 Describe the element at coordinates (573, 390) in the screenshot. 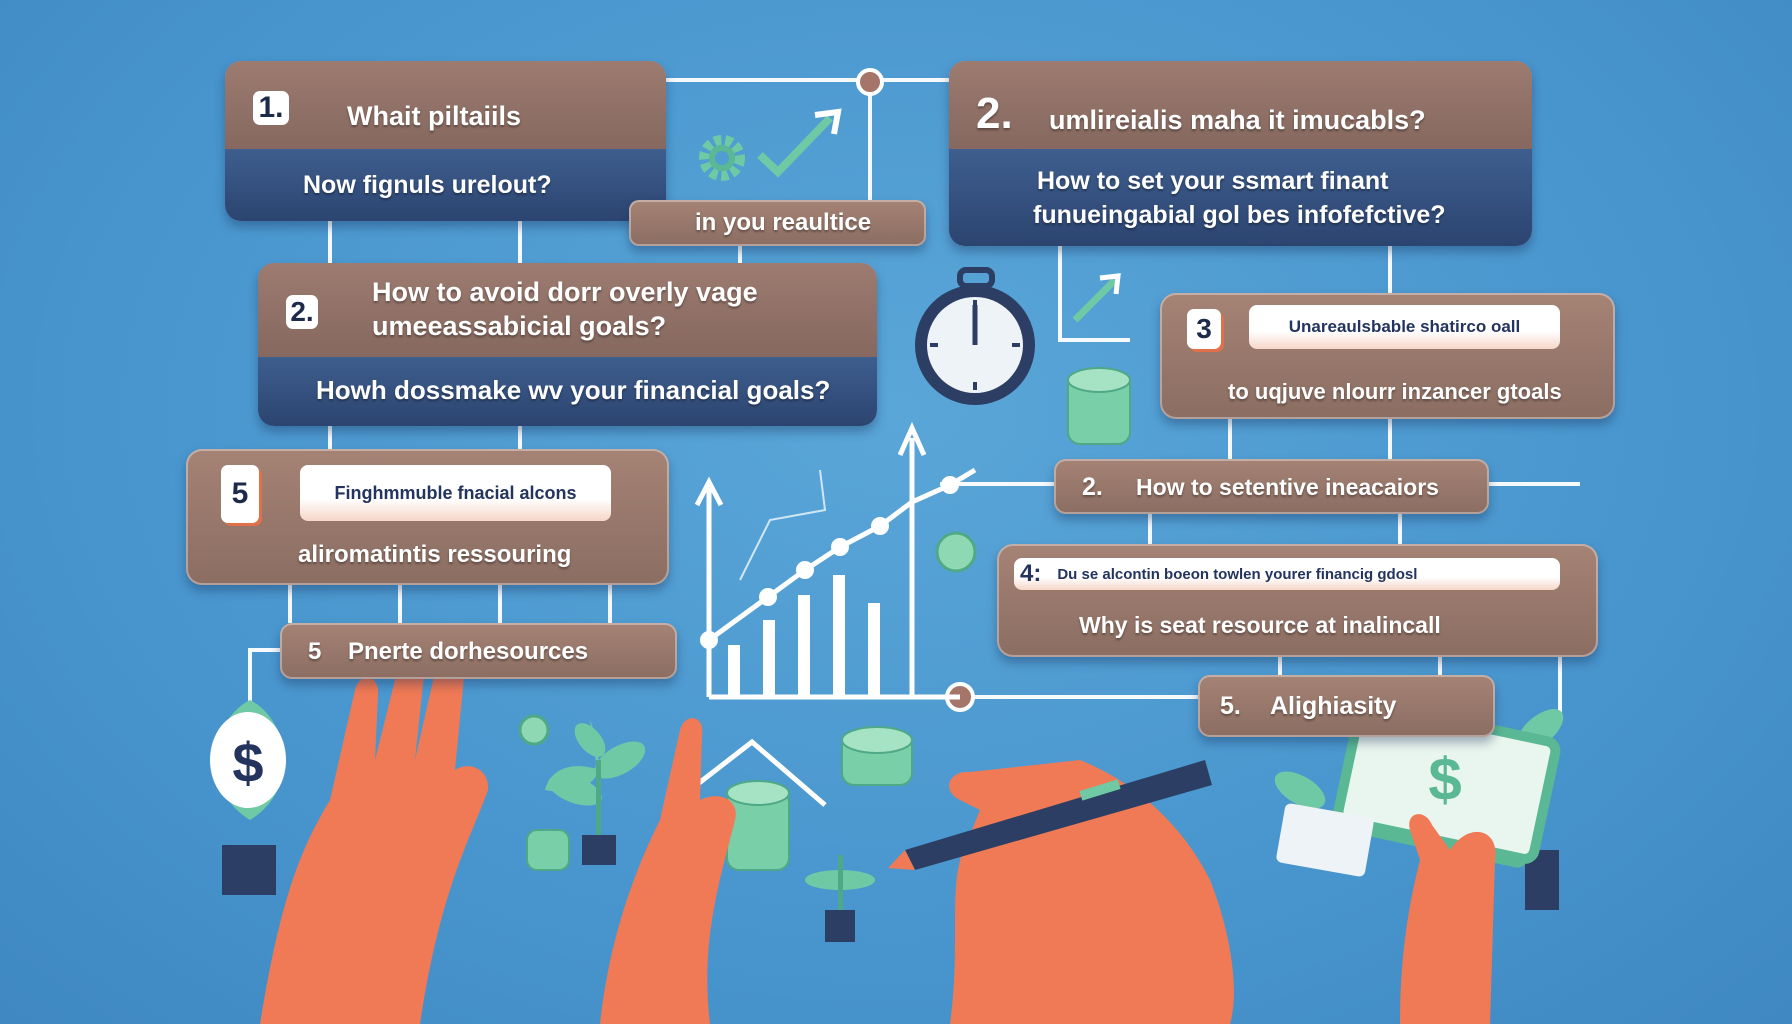

I see `card-subtitle: Howh dossmake wv your financial goals?` at that location.